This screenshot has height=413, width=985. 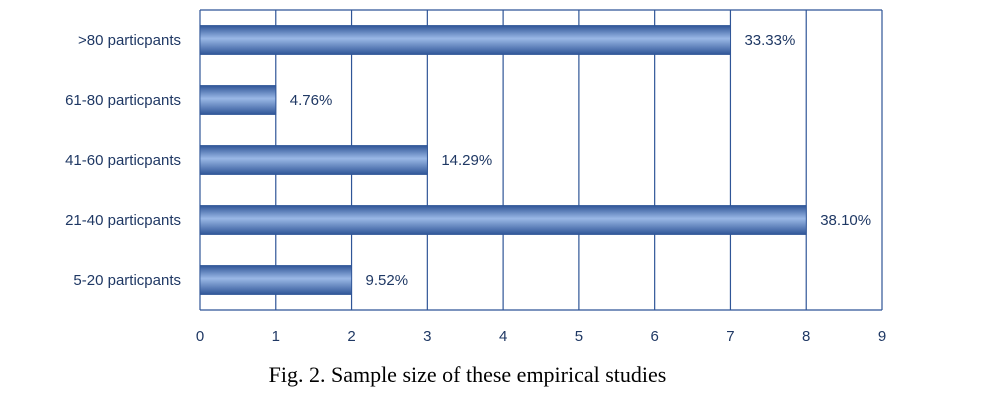 I want to click on x-tick-1: 1, so click(x=276, y=336).